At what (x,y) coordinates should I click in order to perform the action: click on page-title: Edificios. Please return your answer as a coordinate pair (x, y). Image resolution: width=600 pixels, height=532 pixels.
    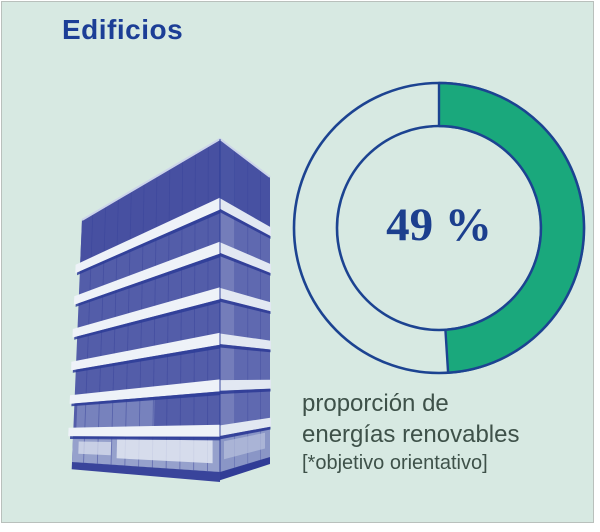
    Looking at the image, I should click on (123, 29).